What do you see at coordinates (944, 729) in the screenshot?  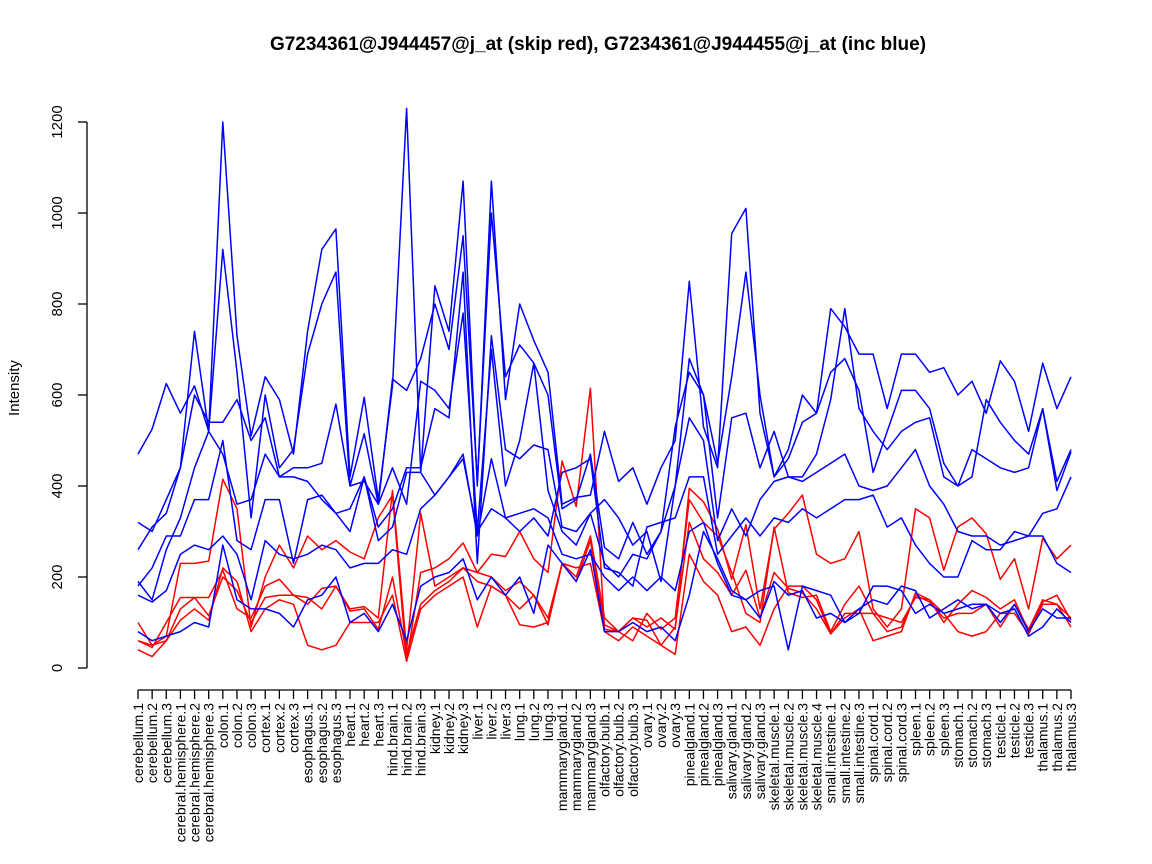 I see `x-tick-label: spleen.3` at bounding box center [944, 729].